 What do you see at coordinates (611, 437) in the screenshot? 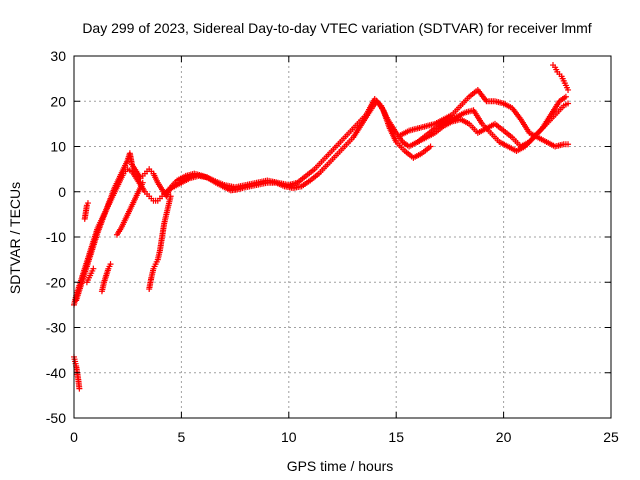
I see `x-tick-label: 25` at bounding box center [611, 437].